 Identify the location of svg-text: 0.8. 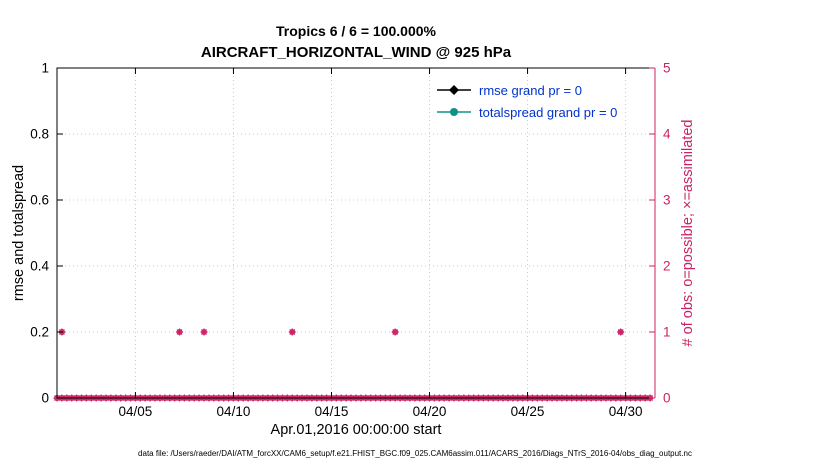
(39, 134).